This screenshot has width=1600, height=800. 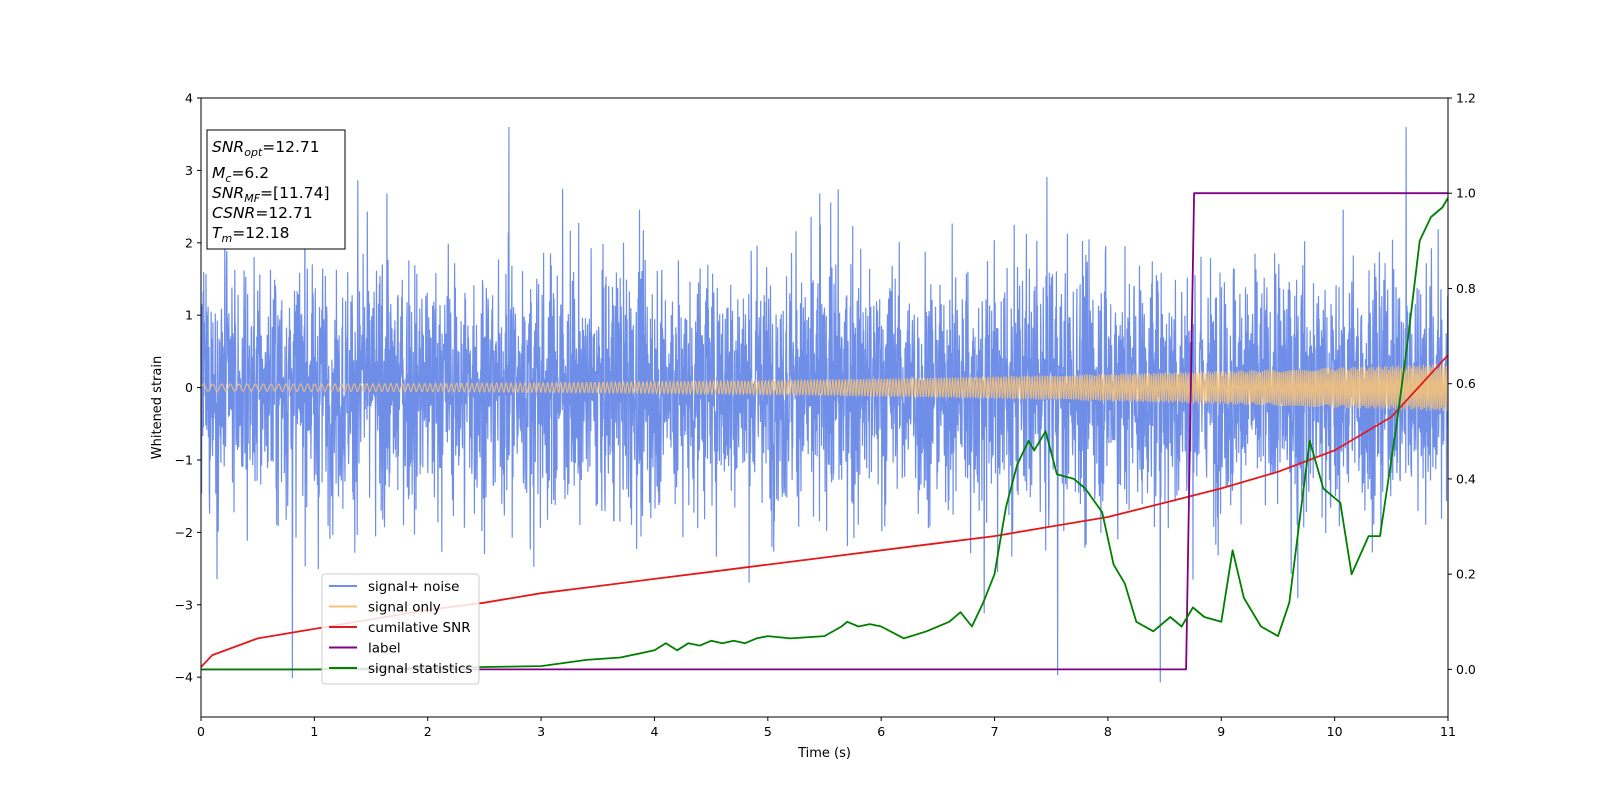 What do you see at coordinates (157, 407) in the screenshot?
I see `y-axis-label: Whitened strain` at bounding box center [157, 407].